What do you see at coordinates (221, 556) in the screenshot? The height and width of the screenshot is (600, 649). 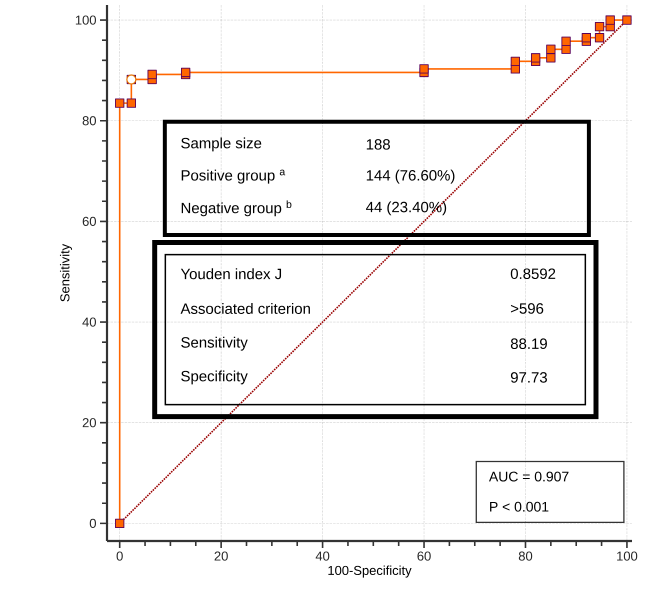 I see `x-tick-label: 20` at bounding box center [221, 556].